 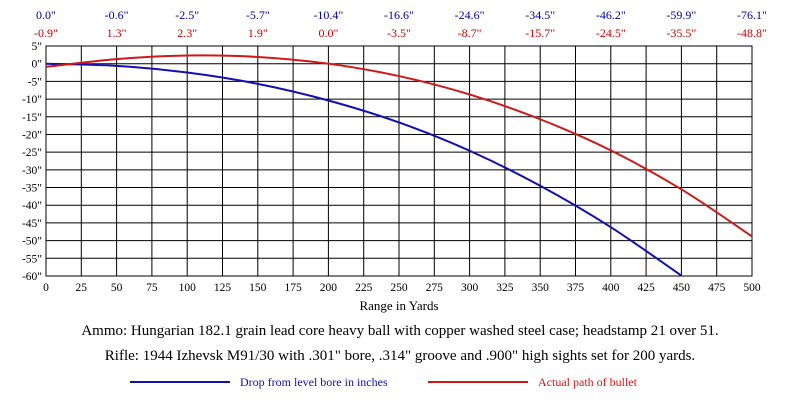 I want to click on drop-value-label: -46.2", so click(x=611, y=15).